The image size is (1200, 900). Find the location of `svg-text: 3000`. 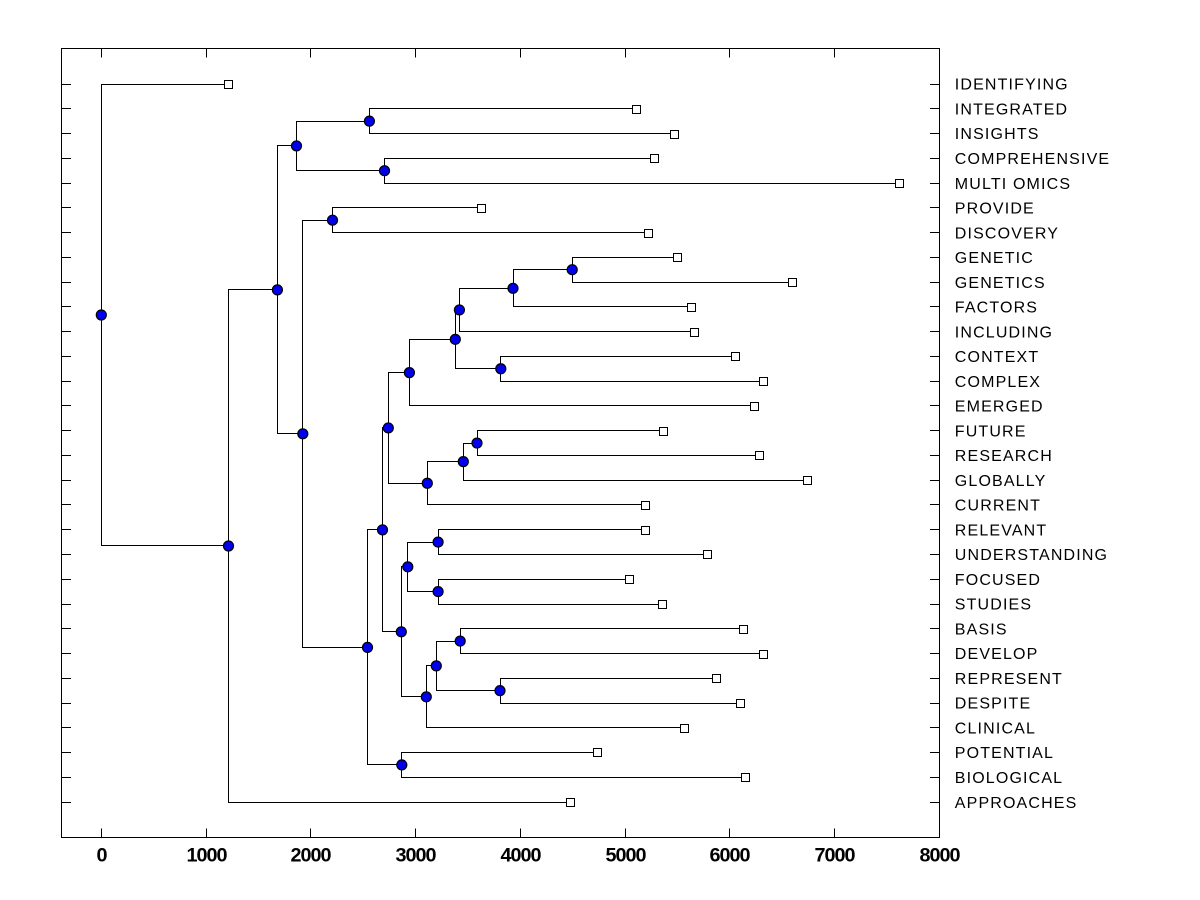

svg-text: 3000 is located at coordinates (415, 855).